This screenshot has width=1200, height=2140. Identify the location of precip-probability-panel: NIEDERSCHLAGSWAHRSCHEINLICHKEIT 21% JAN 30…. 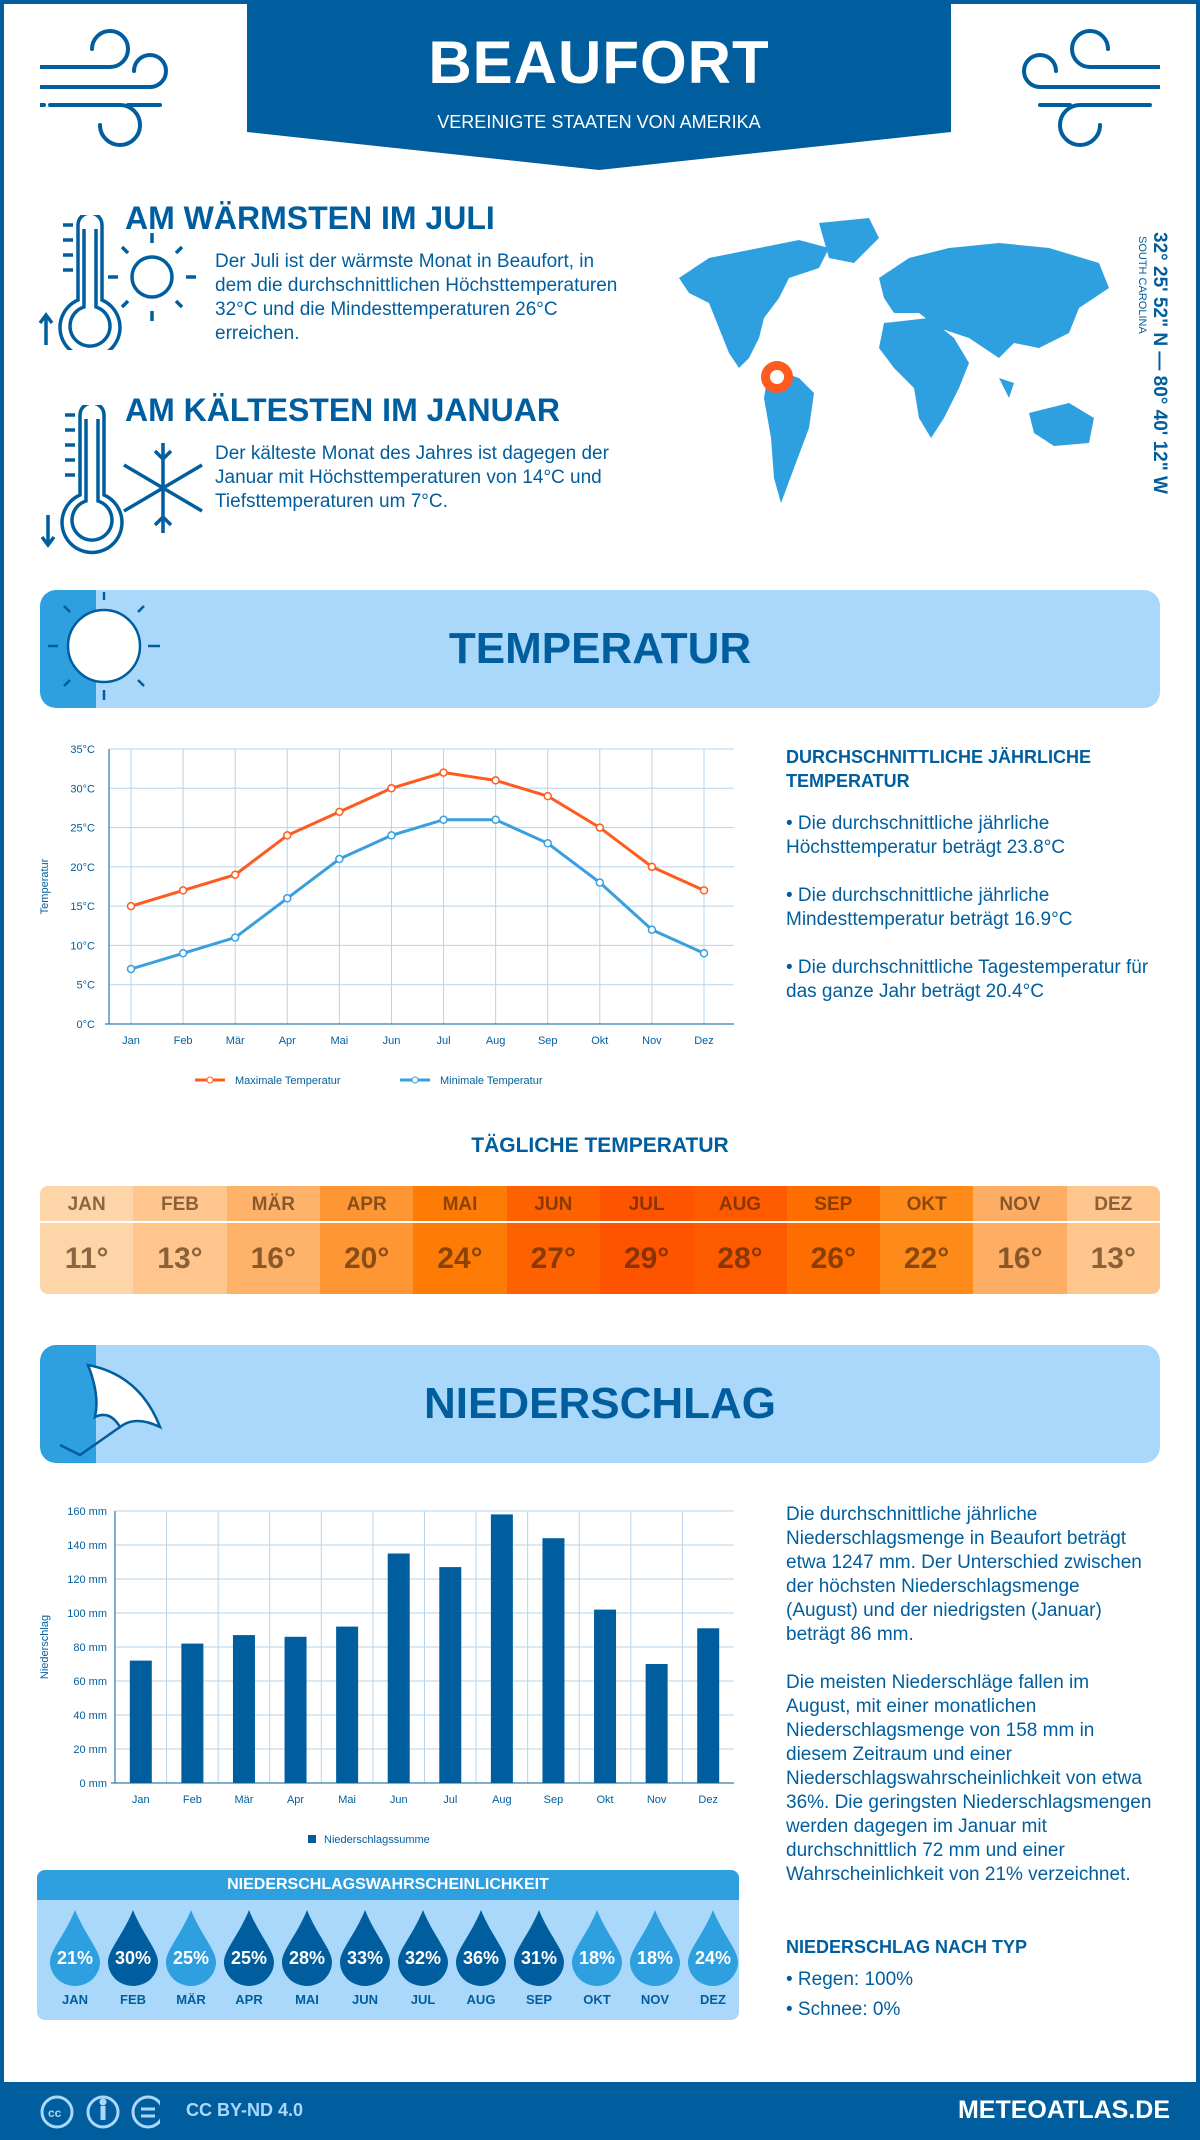
(388, 1945).